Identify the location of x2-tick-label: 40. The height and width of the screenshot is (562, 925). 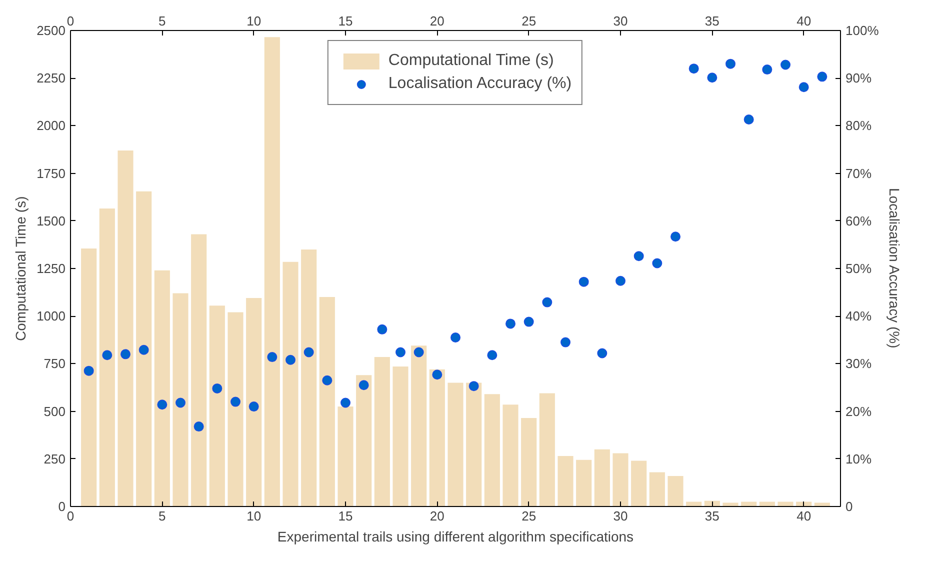
(804, 516).